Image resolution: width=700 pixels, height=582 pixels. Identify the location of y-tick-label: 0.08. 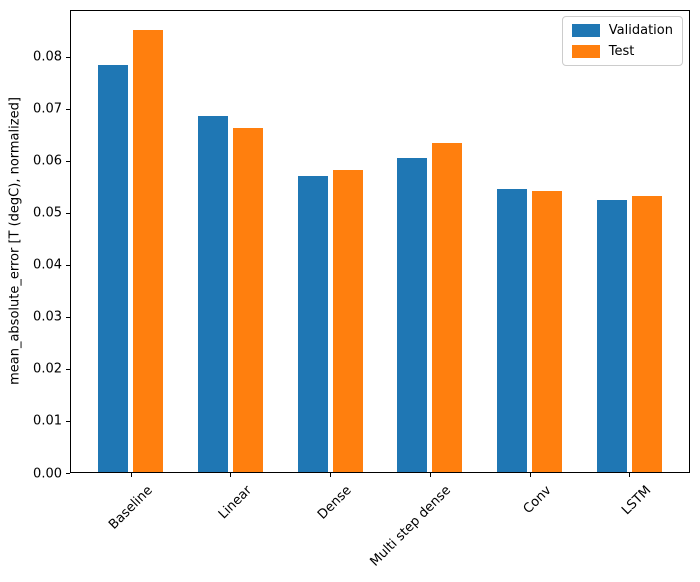
(47, 57).